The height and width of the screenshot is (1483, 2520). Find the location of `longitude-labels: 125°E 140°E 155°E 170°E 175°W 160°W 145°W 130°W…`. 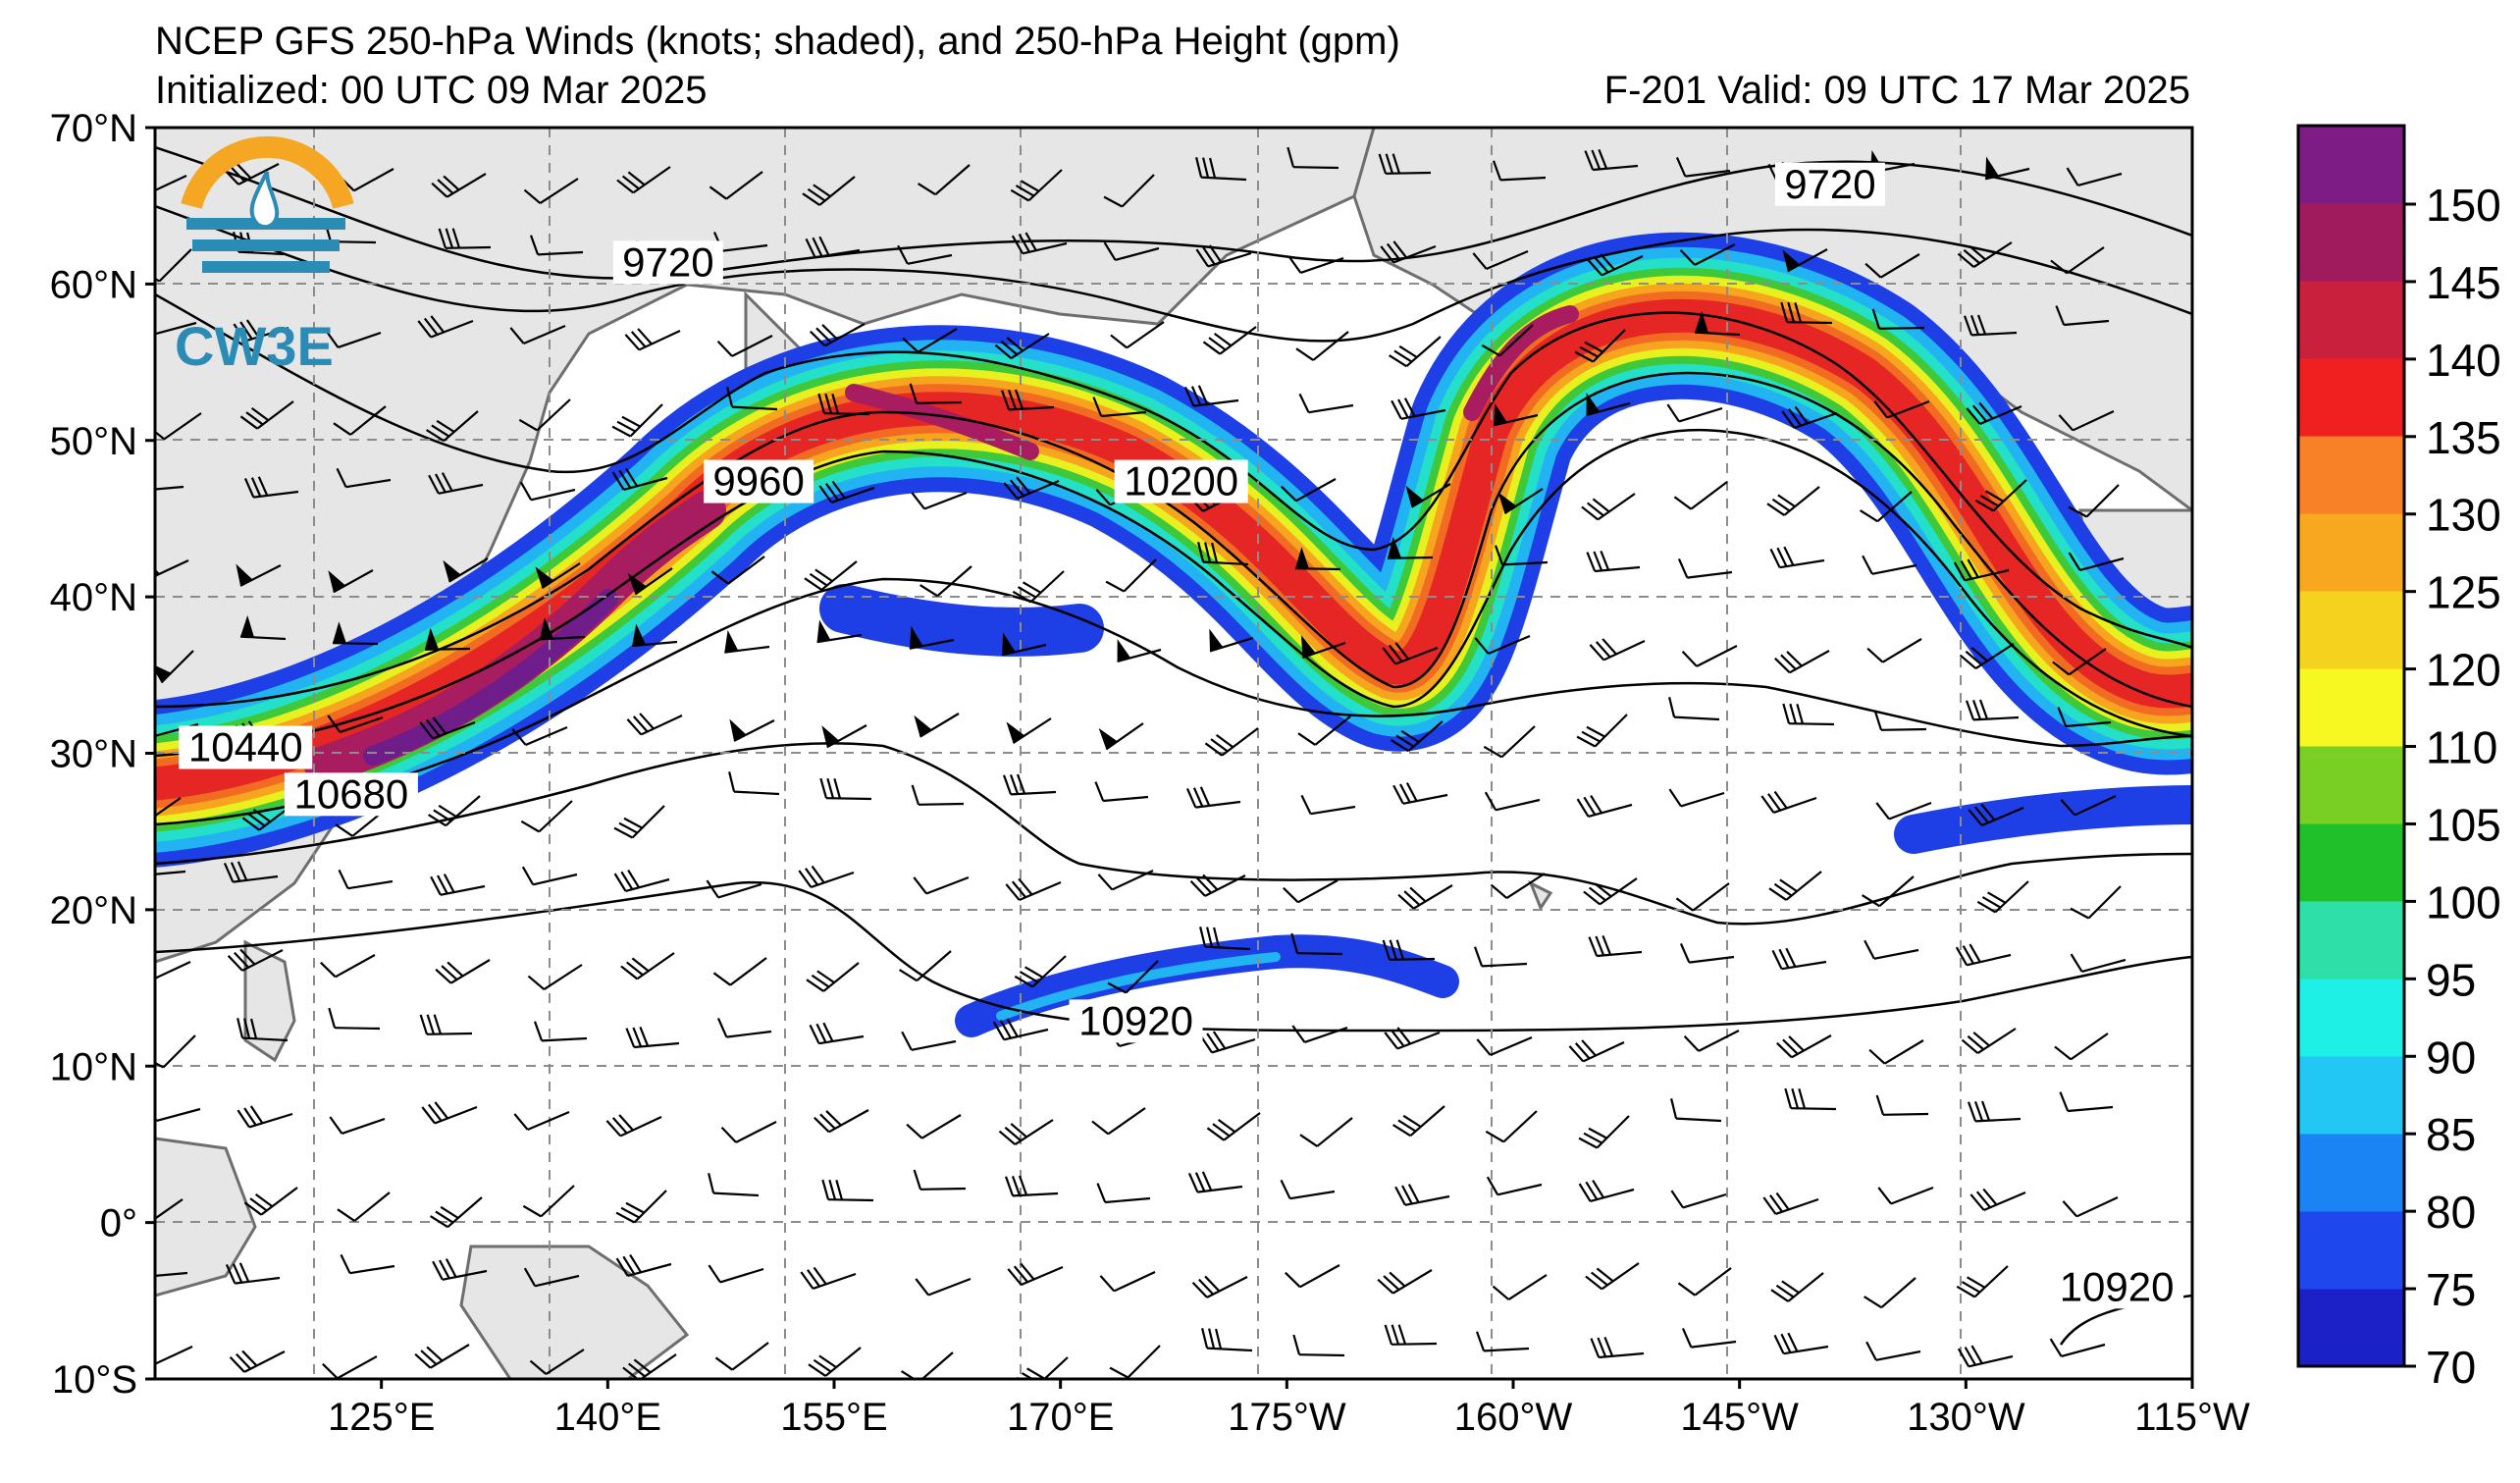

longitude-labels: 125°E 140°E 155°E 170°E 175°W 160°W 145°W 130°W… is located at coordinates (1289, 1409).